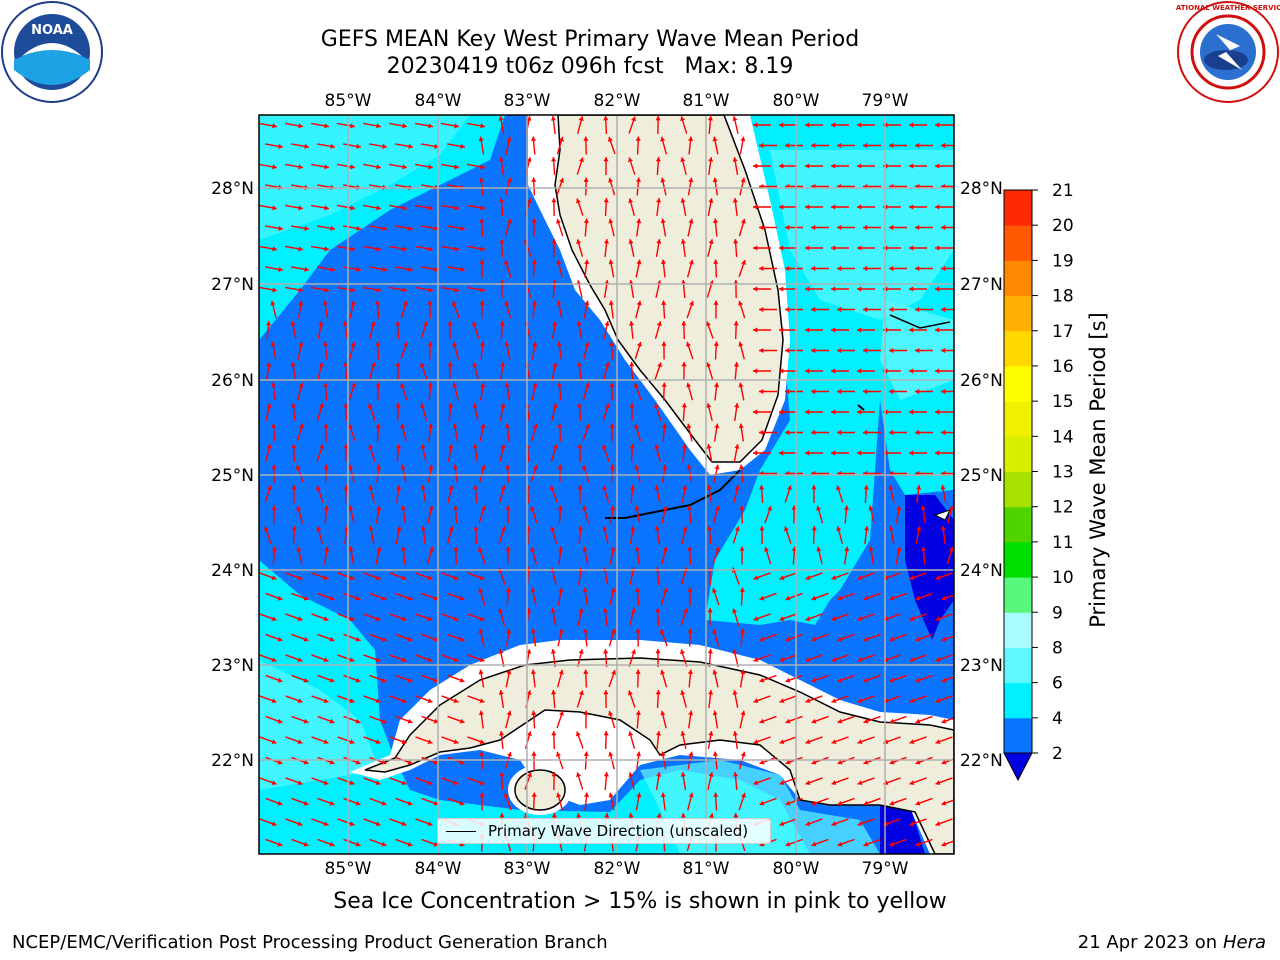 This screenshot has height=960, width=1280. What do you see at coordinates (617, 869) in the screenshot?
I see `lon-tick-label: 82°W` at bounding box center [617, 869].